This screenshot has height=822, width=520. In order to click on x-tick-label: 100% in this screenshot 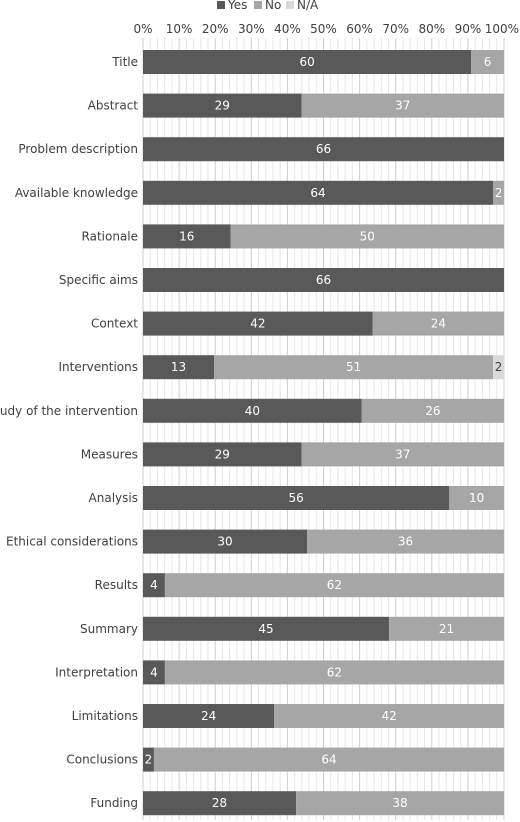, I will do `click(502, 29)`.